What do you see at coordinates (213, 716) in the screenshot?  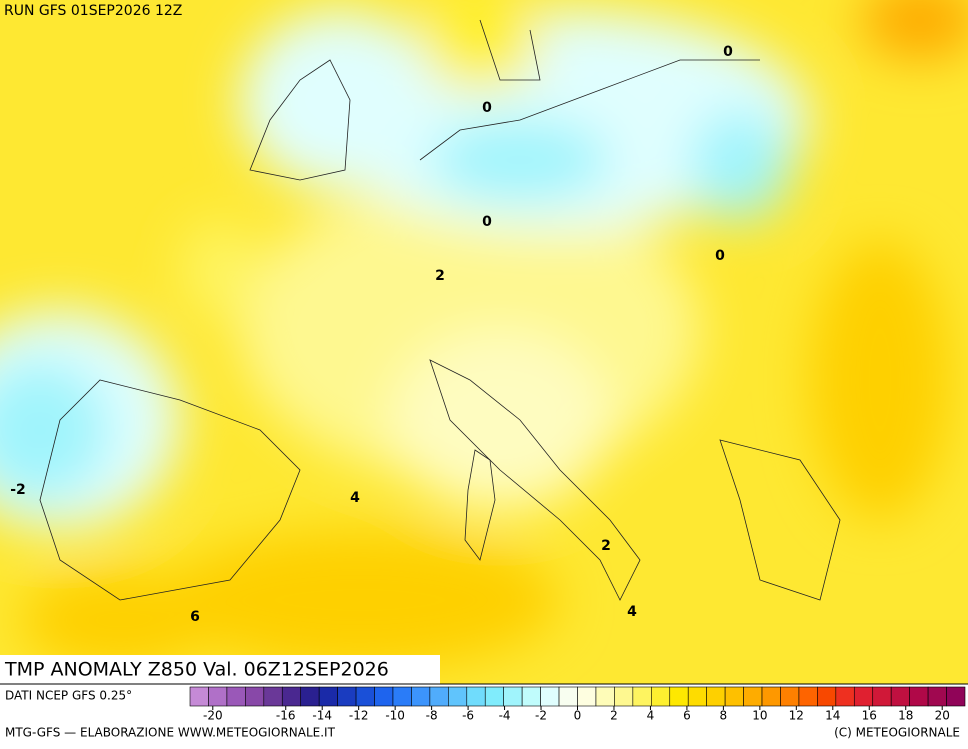 I see `tick-label: -20` at bounding box center [213, 716].